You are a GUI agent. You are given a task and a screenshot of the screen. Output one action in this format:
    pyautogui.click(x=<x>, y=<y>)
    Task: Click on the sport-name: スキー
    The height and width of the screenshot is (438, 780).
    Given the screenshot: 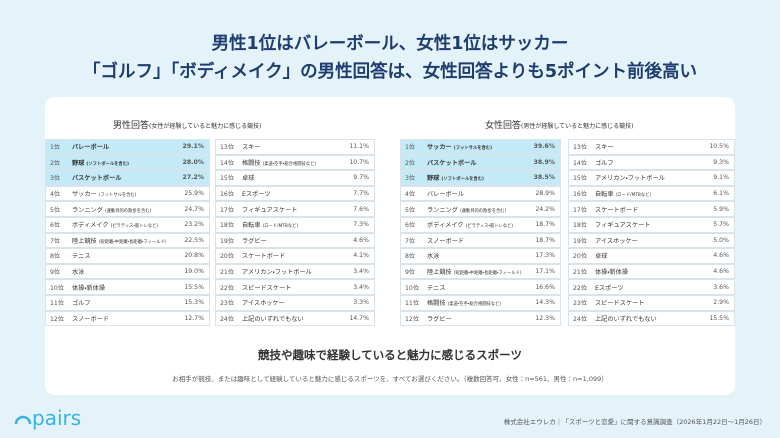 What is the action you would take?
    pyautogui.click(x=251, y=148)
    